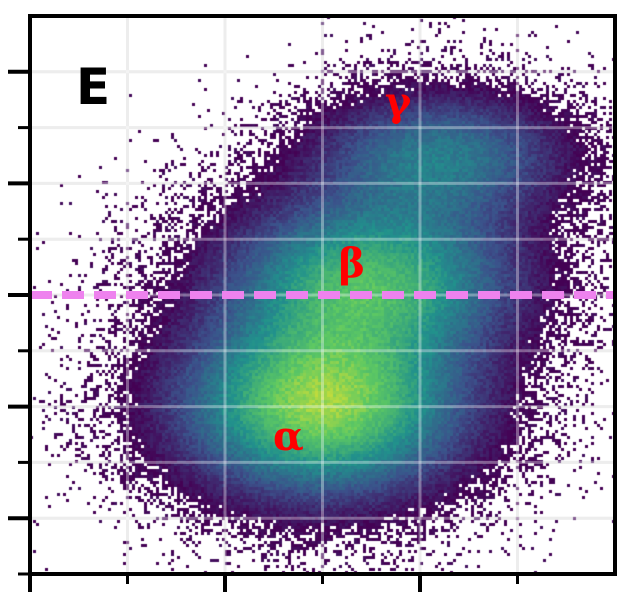  Describe the element at coordinates (93, 87) in the screenshot. I see `panel-label: E` at that location.